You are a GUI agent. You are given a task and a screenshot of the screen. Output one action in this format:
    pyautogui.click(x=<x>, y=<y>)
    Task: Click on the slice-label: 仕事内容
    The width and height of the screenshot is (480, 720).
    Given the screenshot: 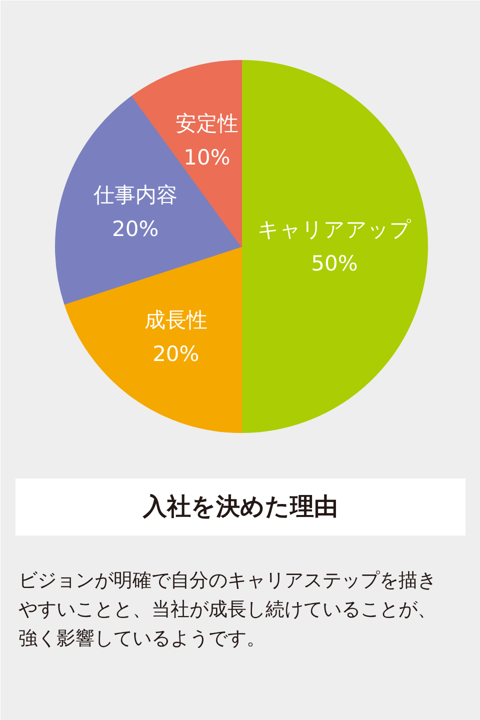 What is the action you would take?
    pyautogui.click(x=135, y=195)
    